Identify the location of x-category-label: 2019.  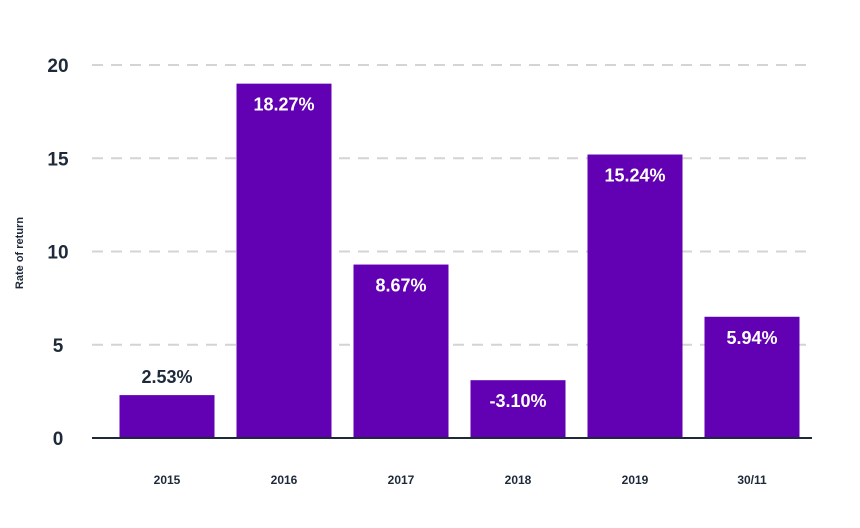
(635, 480).